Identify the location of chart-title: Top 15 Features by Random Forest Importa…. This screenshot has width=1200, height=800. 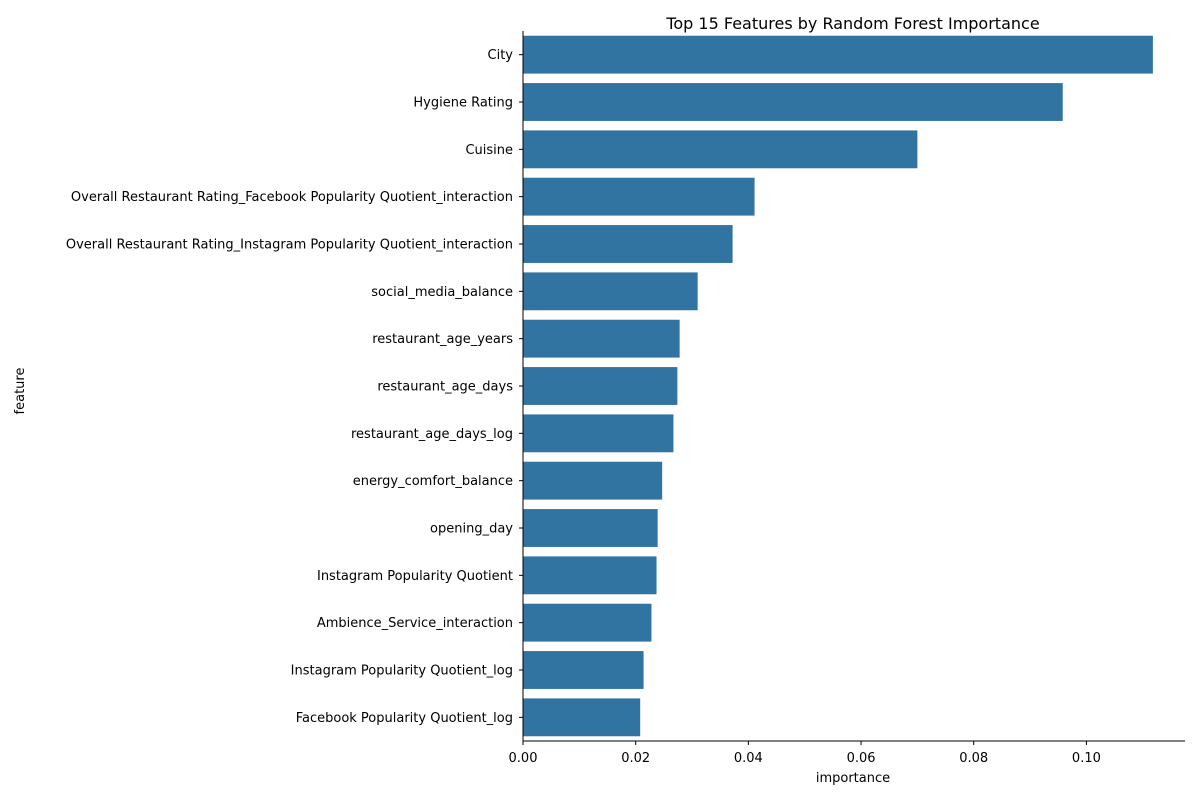
(852, 23).